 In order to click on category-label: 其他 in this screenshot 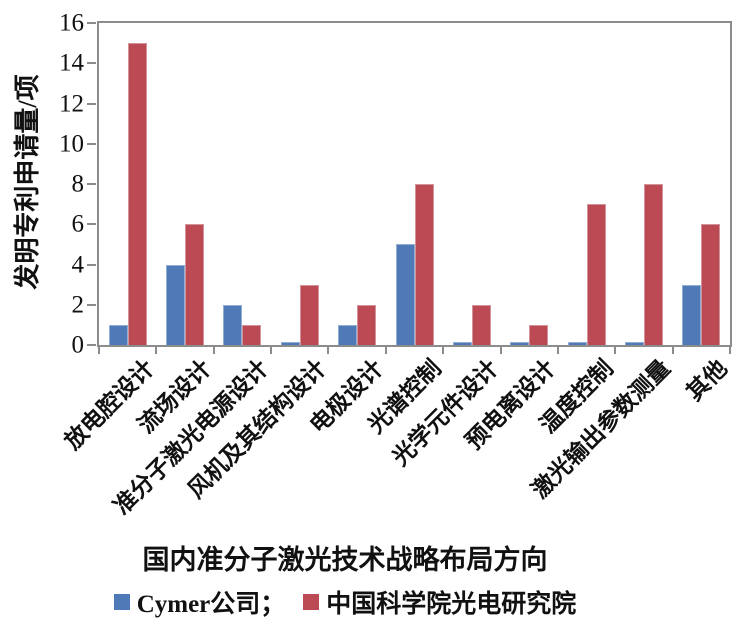, I will do `click(707, 380)`.